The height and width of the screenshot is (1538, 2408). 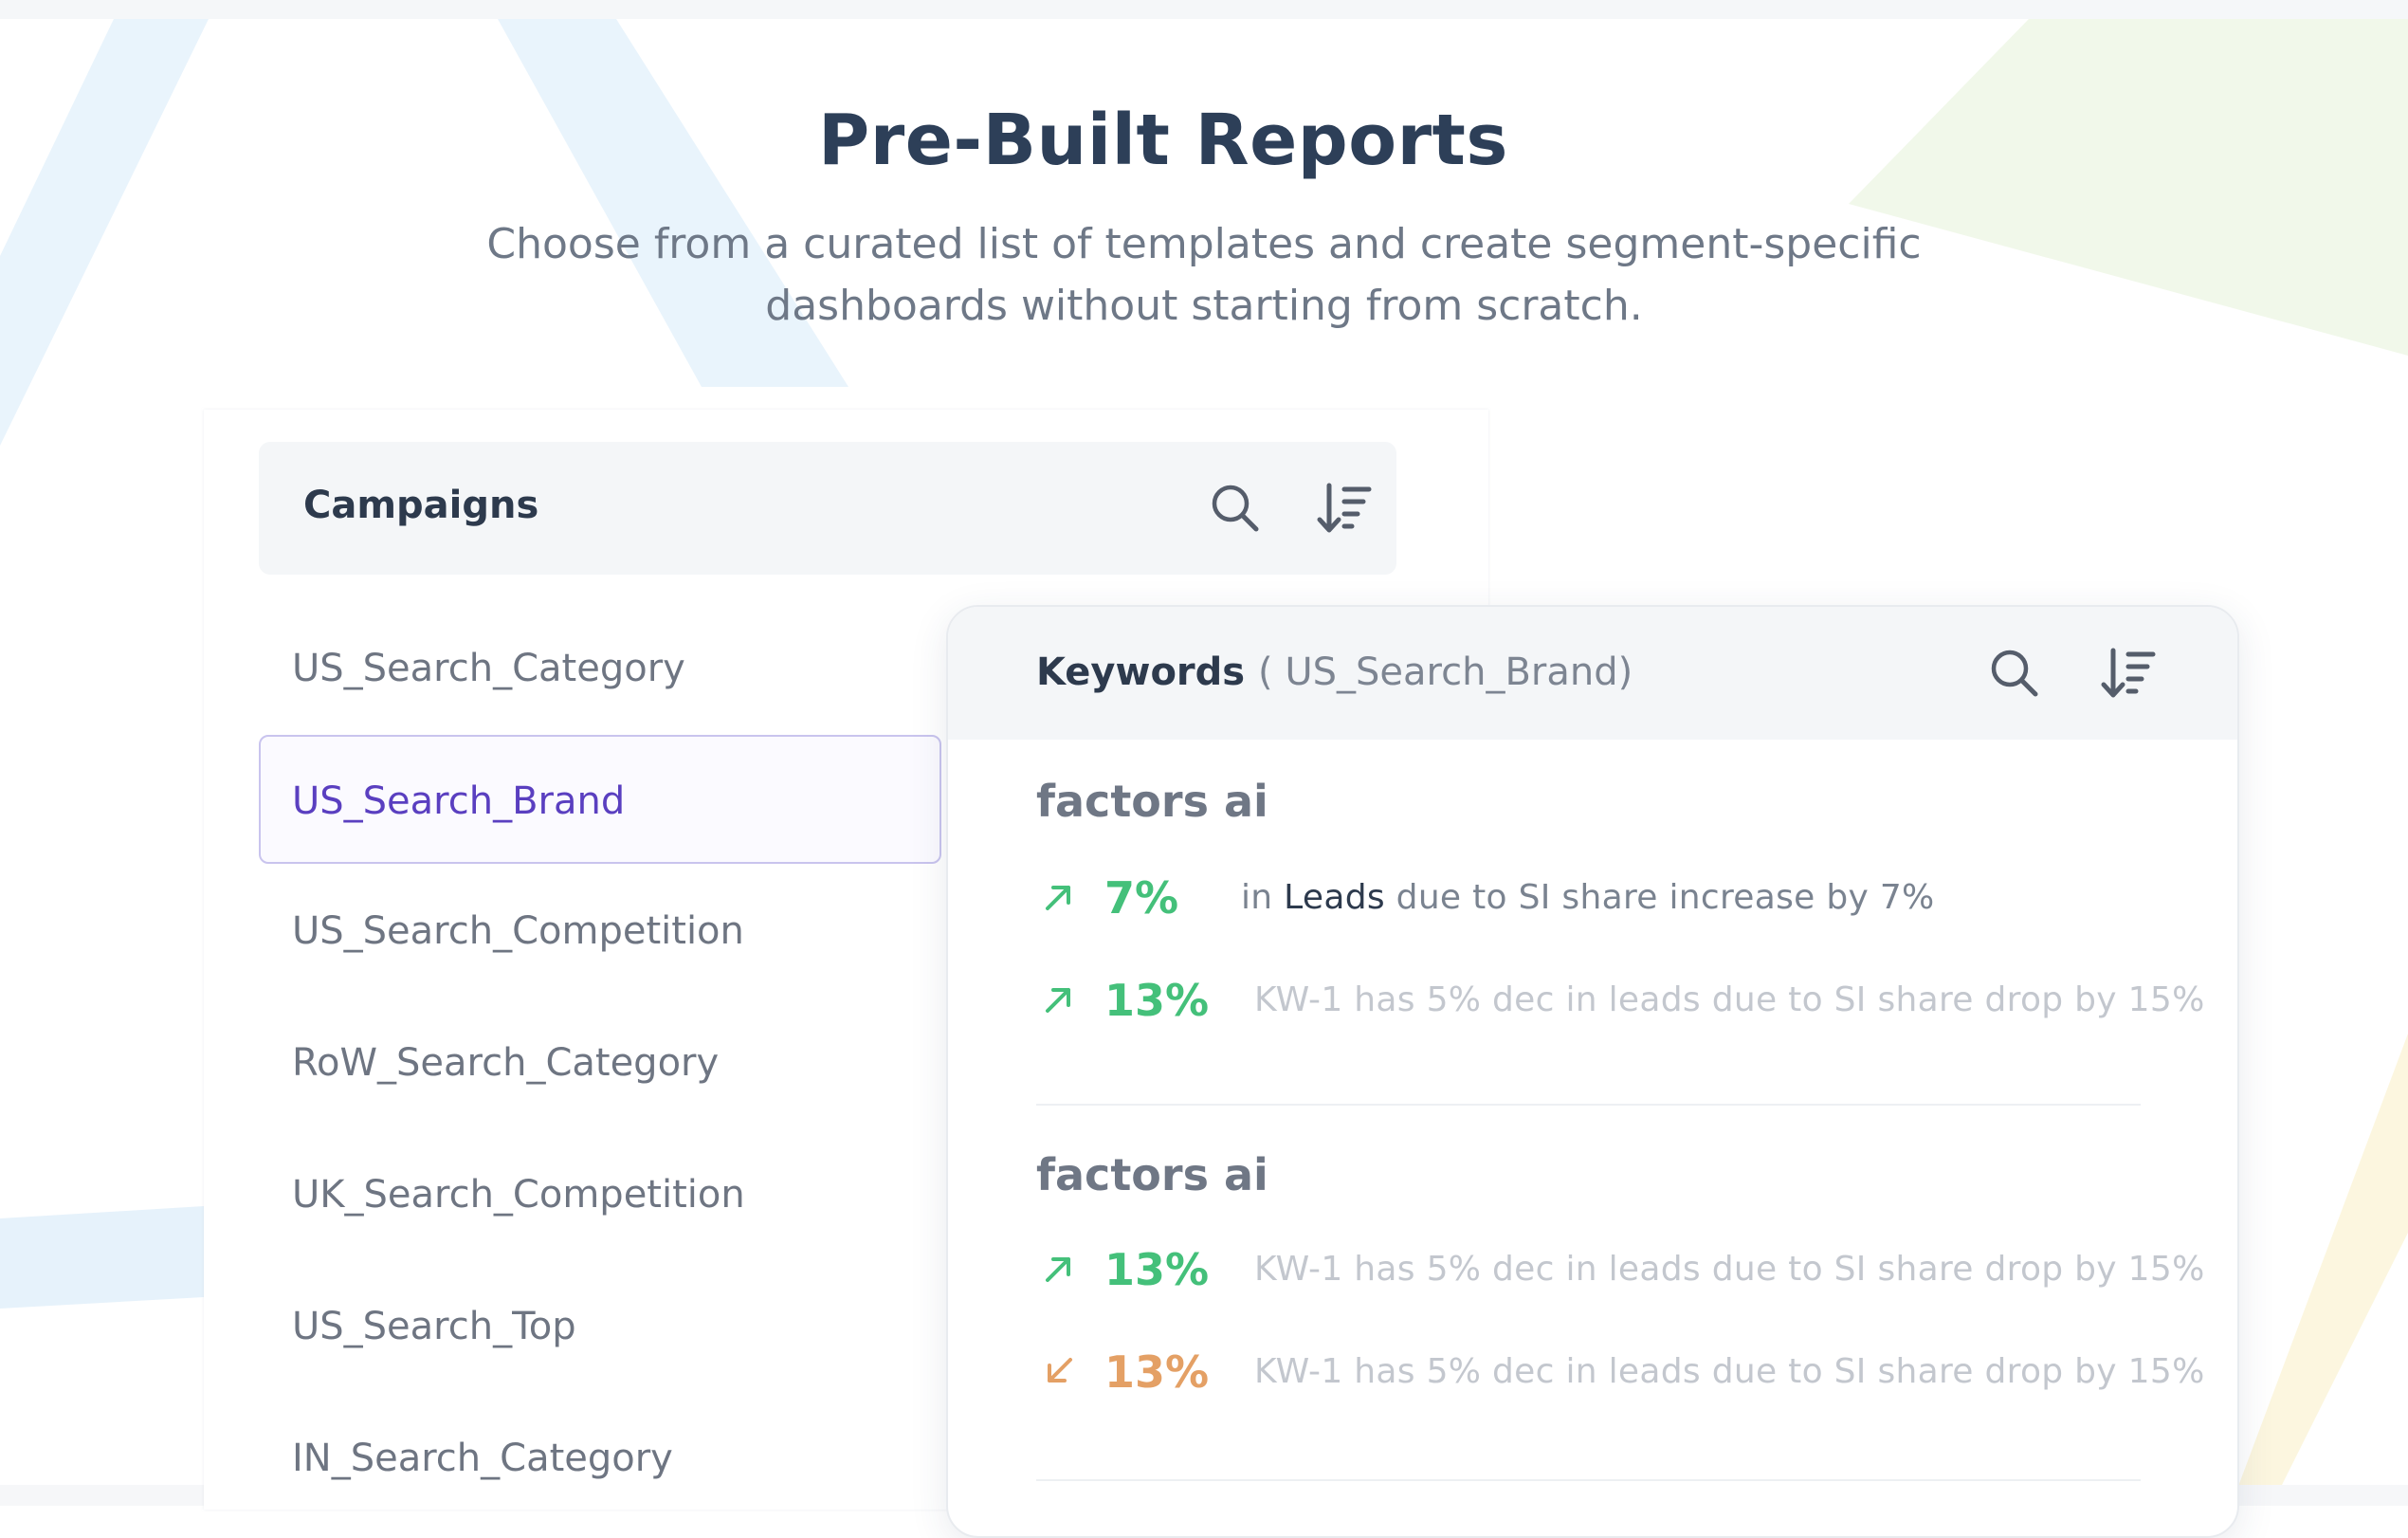 I want to click on campaign-item: RoW_Search_Category, so click(x=506, y=1063).